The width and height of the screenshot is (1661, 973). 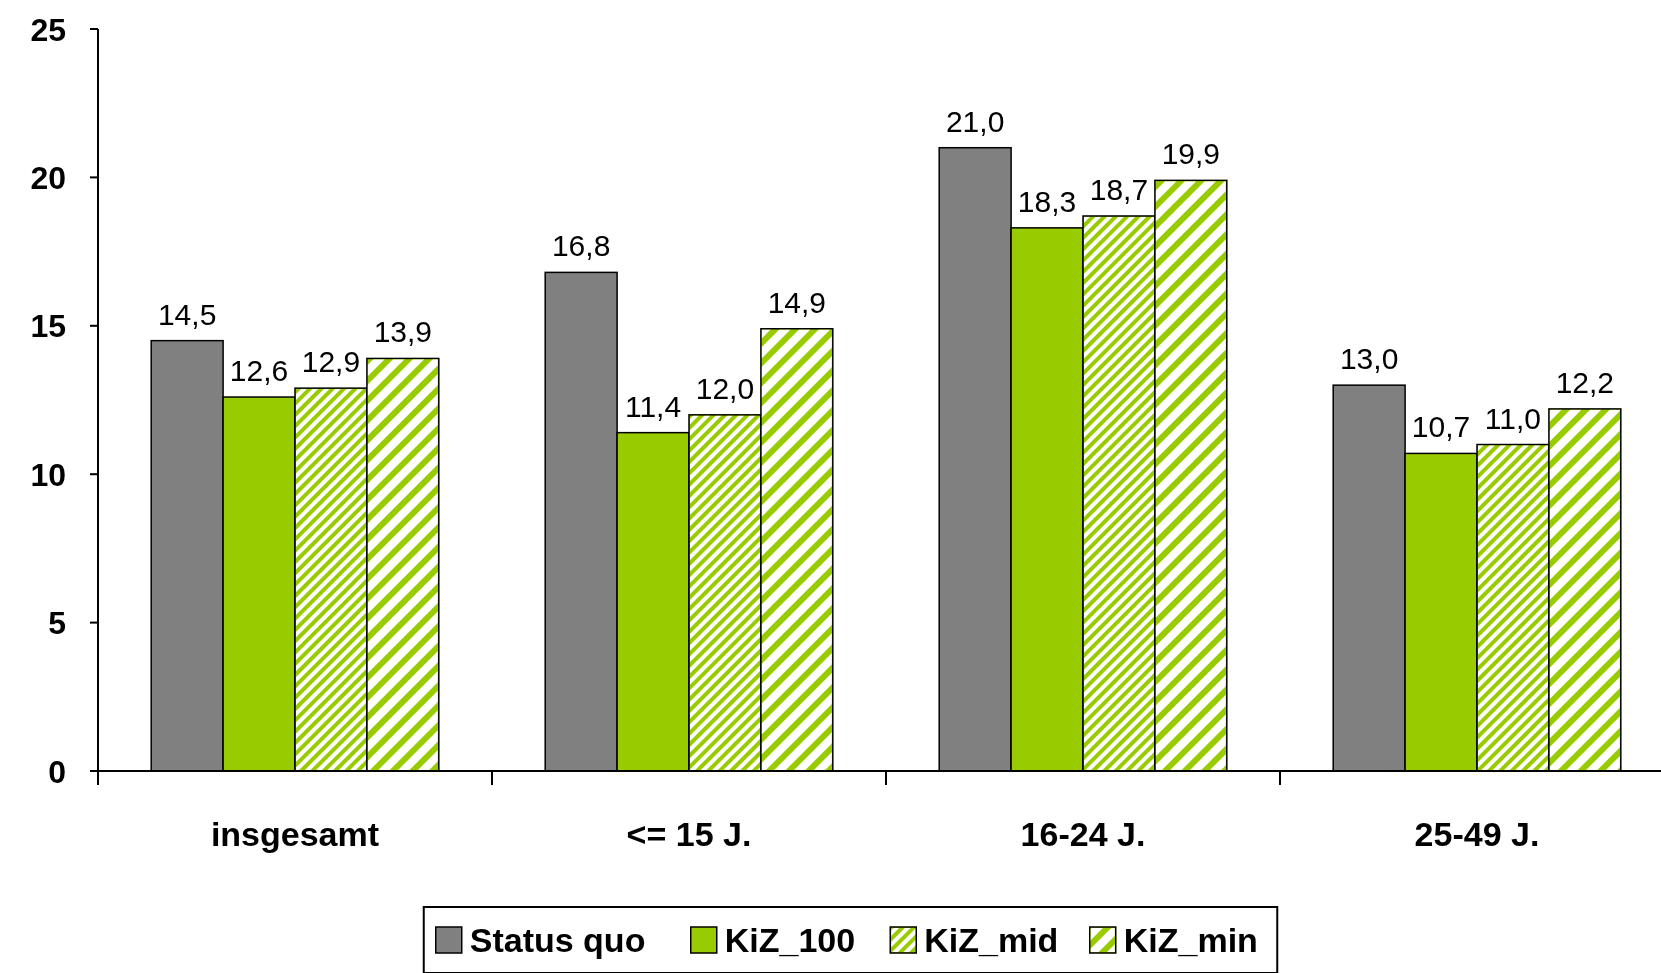 What do you see at coordinates (295, 834) in the screenshot?
I see `x-tick-label: insgesamt` at bounding box center [295, 834].